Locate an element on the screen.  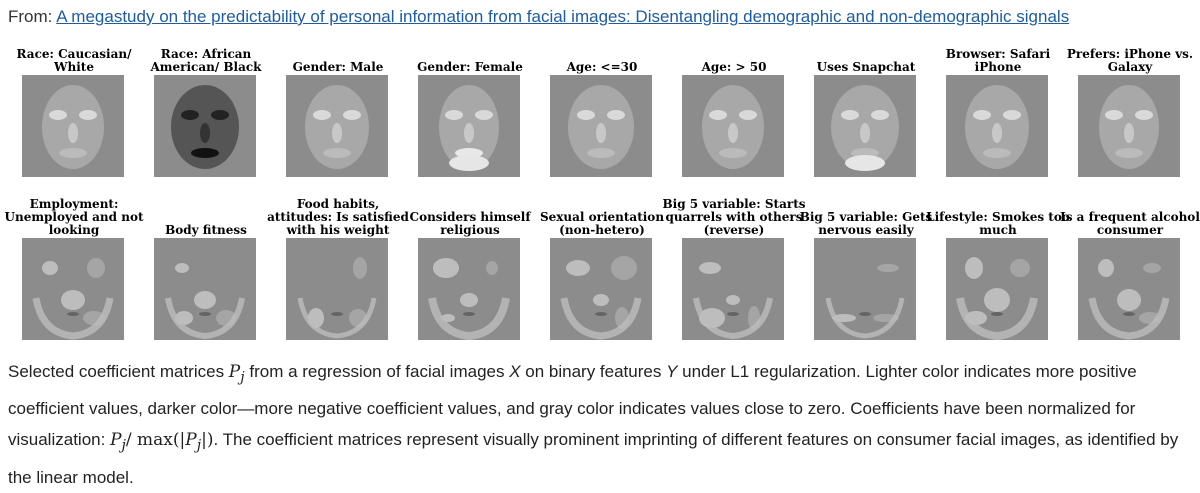
matrix-label: Considers himself religious is located at coordinates (470, 223).